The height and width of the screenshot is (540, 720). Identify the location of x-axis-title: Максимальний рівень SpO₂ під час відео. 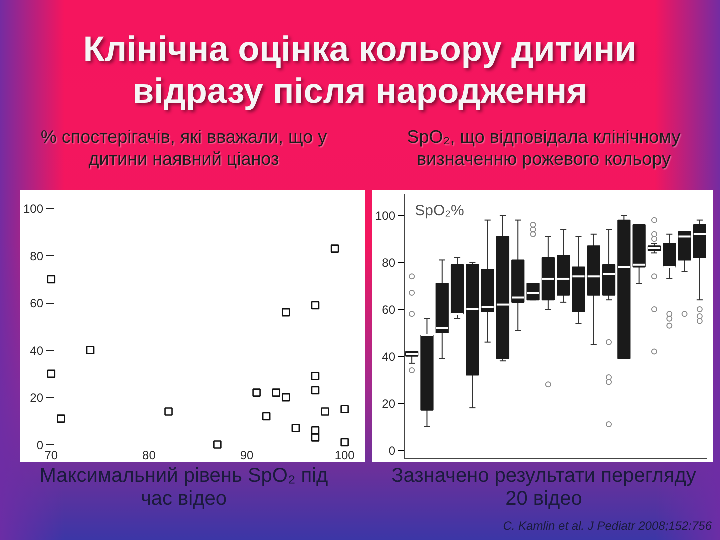
(184, 487).